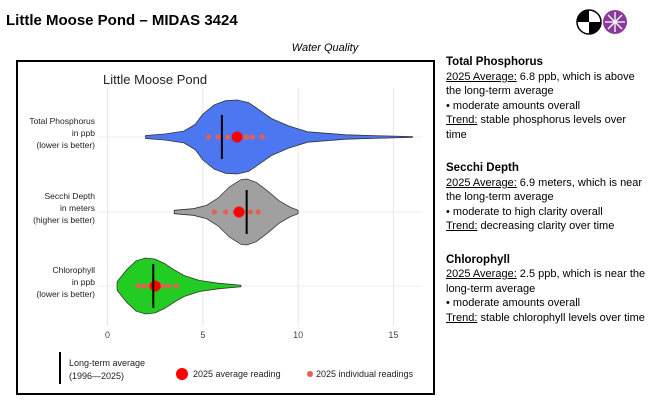 Image resolution: width=650 pixels, height=409 pixels. Describe the element at coordinates (310, 374) in the screenshot. I see `legend-individual-icon` at that location.